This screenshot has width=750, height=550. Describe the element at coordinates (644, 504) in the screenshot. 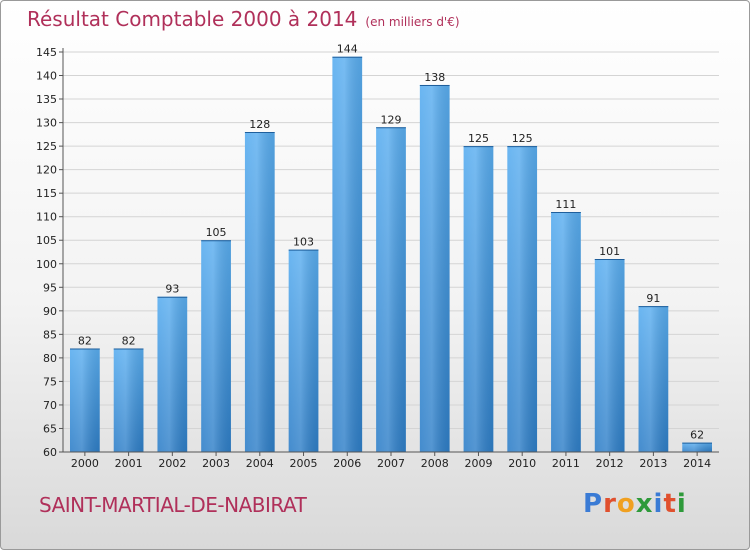

I see `logo-letter: x` at that location.